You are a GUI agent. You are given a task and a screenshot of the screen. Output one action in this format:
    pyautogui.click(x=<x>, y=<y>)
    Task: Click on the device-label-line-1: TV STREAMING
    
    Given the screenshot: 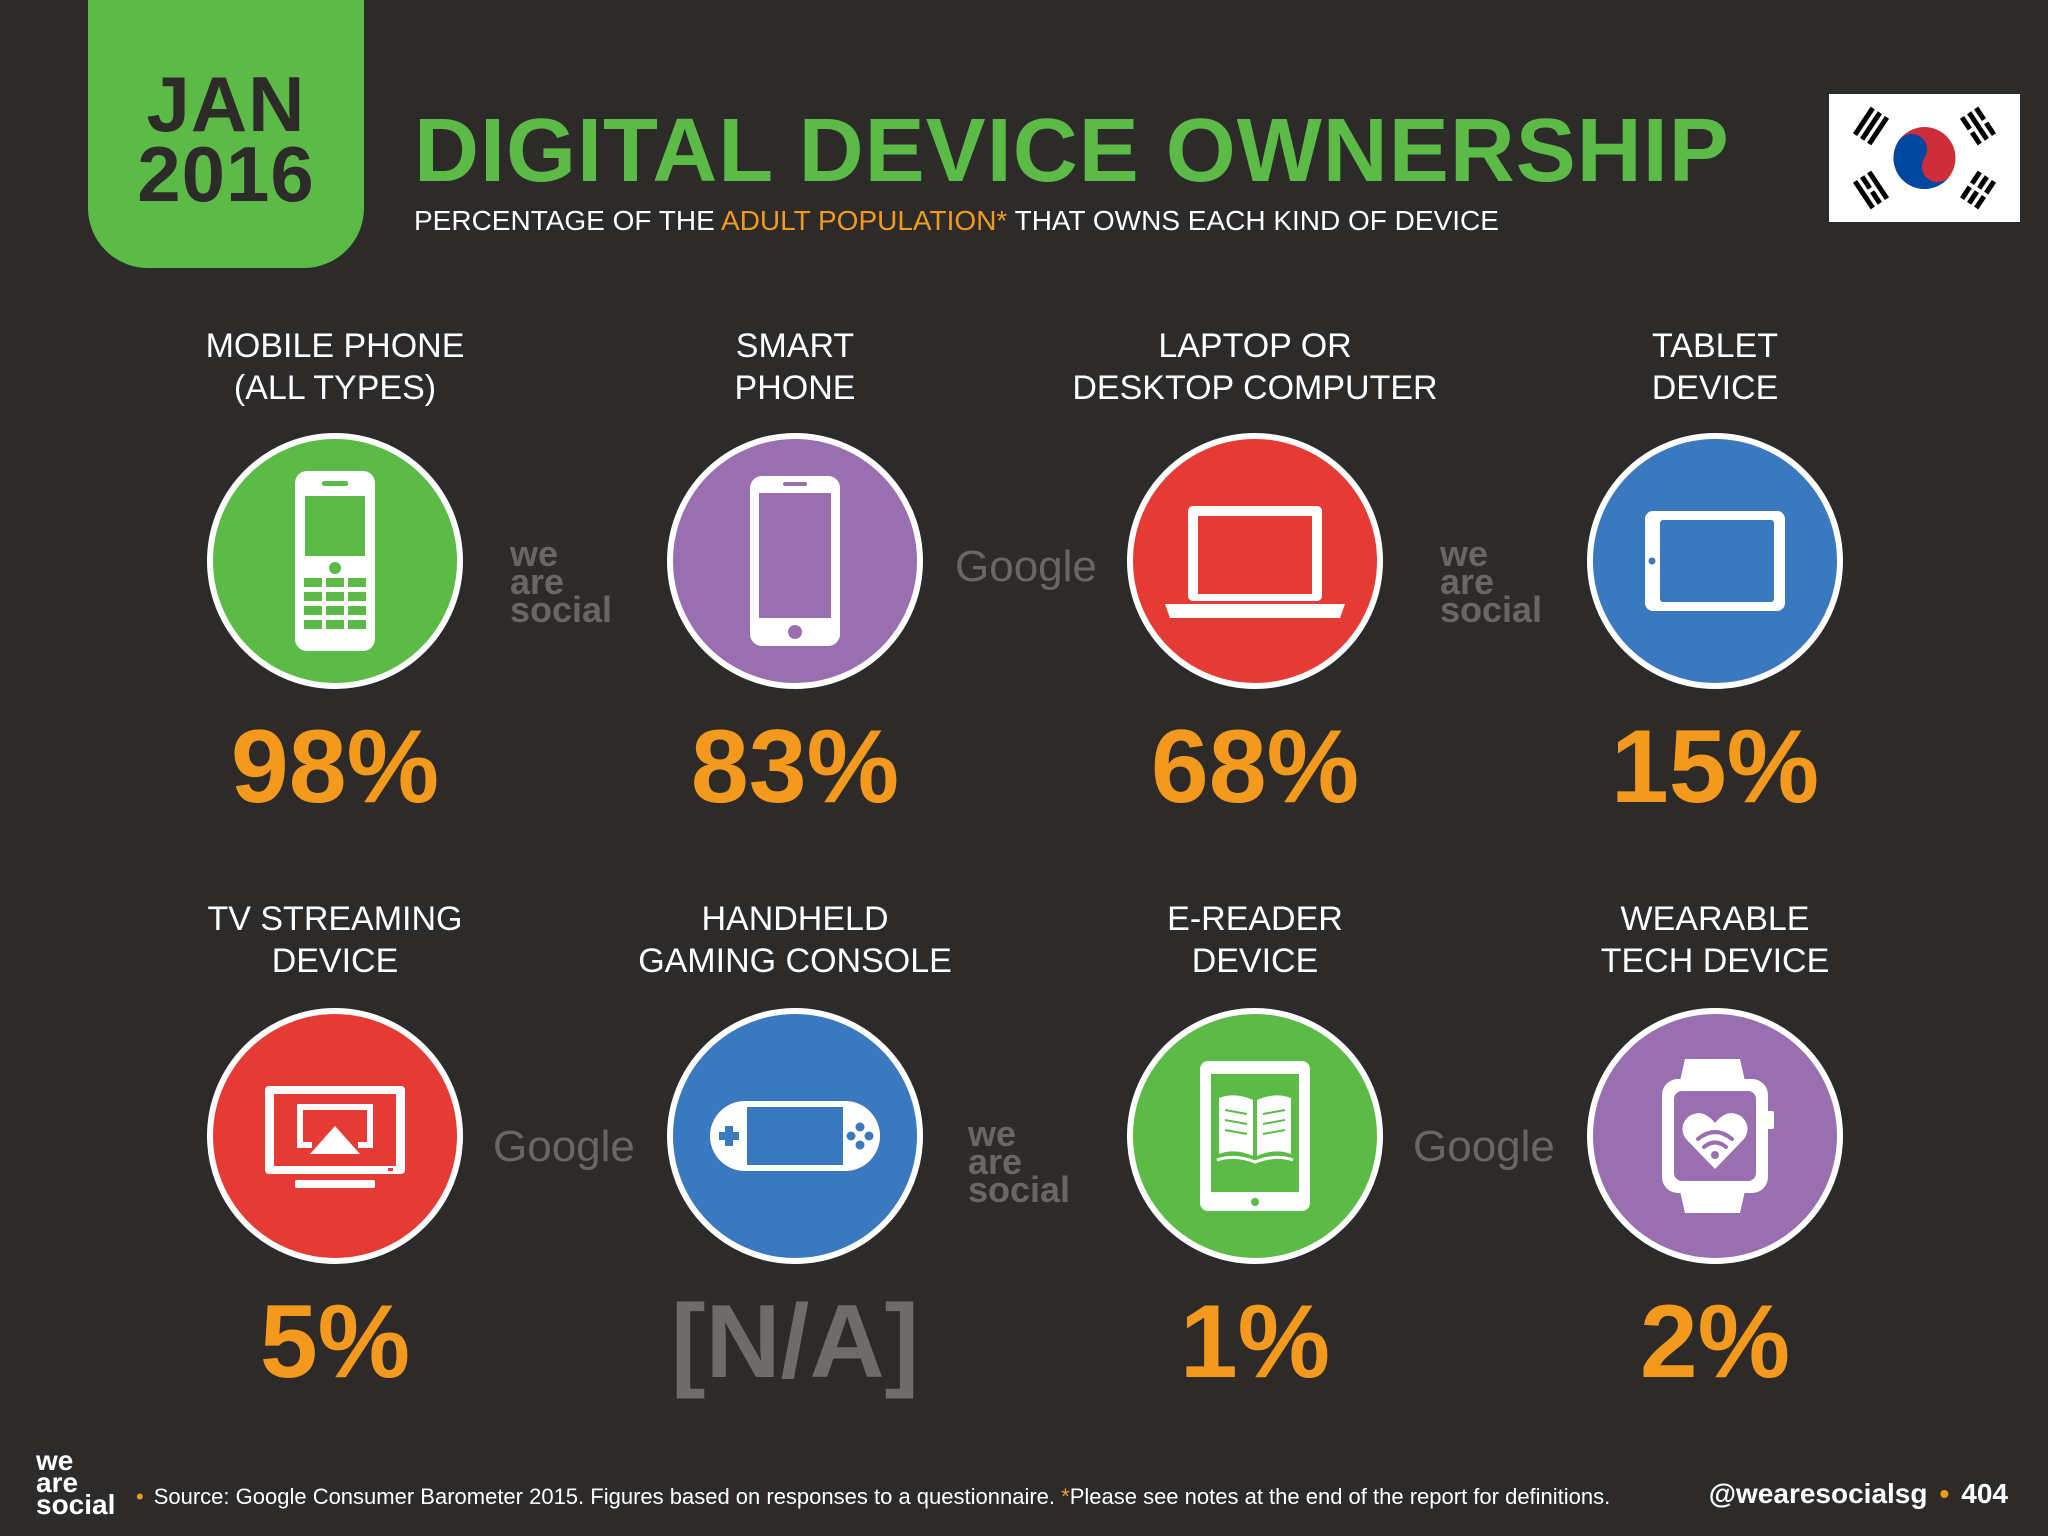 What is the action you would take?
    pyautogui.click(x=335, y=919)
    